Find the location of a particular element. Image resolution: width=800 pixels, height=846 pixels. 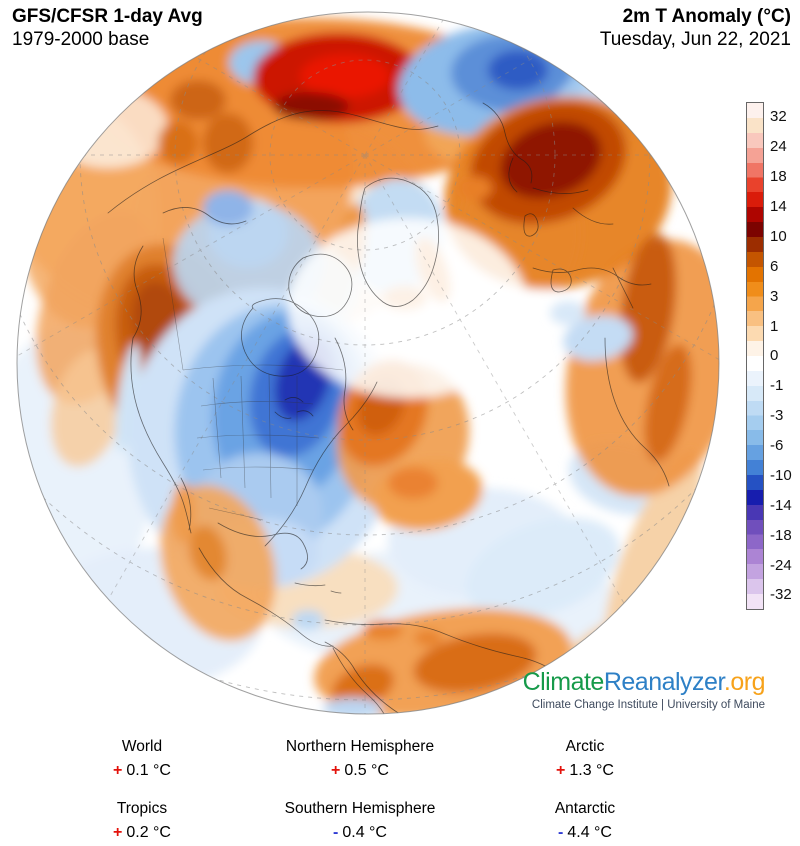

colorbar-tick: -6 is located at coordinates (777, 446).